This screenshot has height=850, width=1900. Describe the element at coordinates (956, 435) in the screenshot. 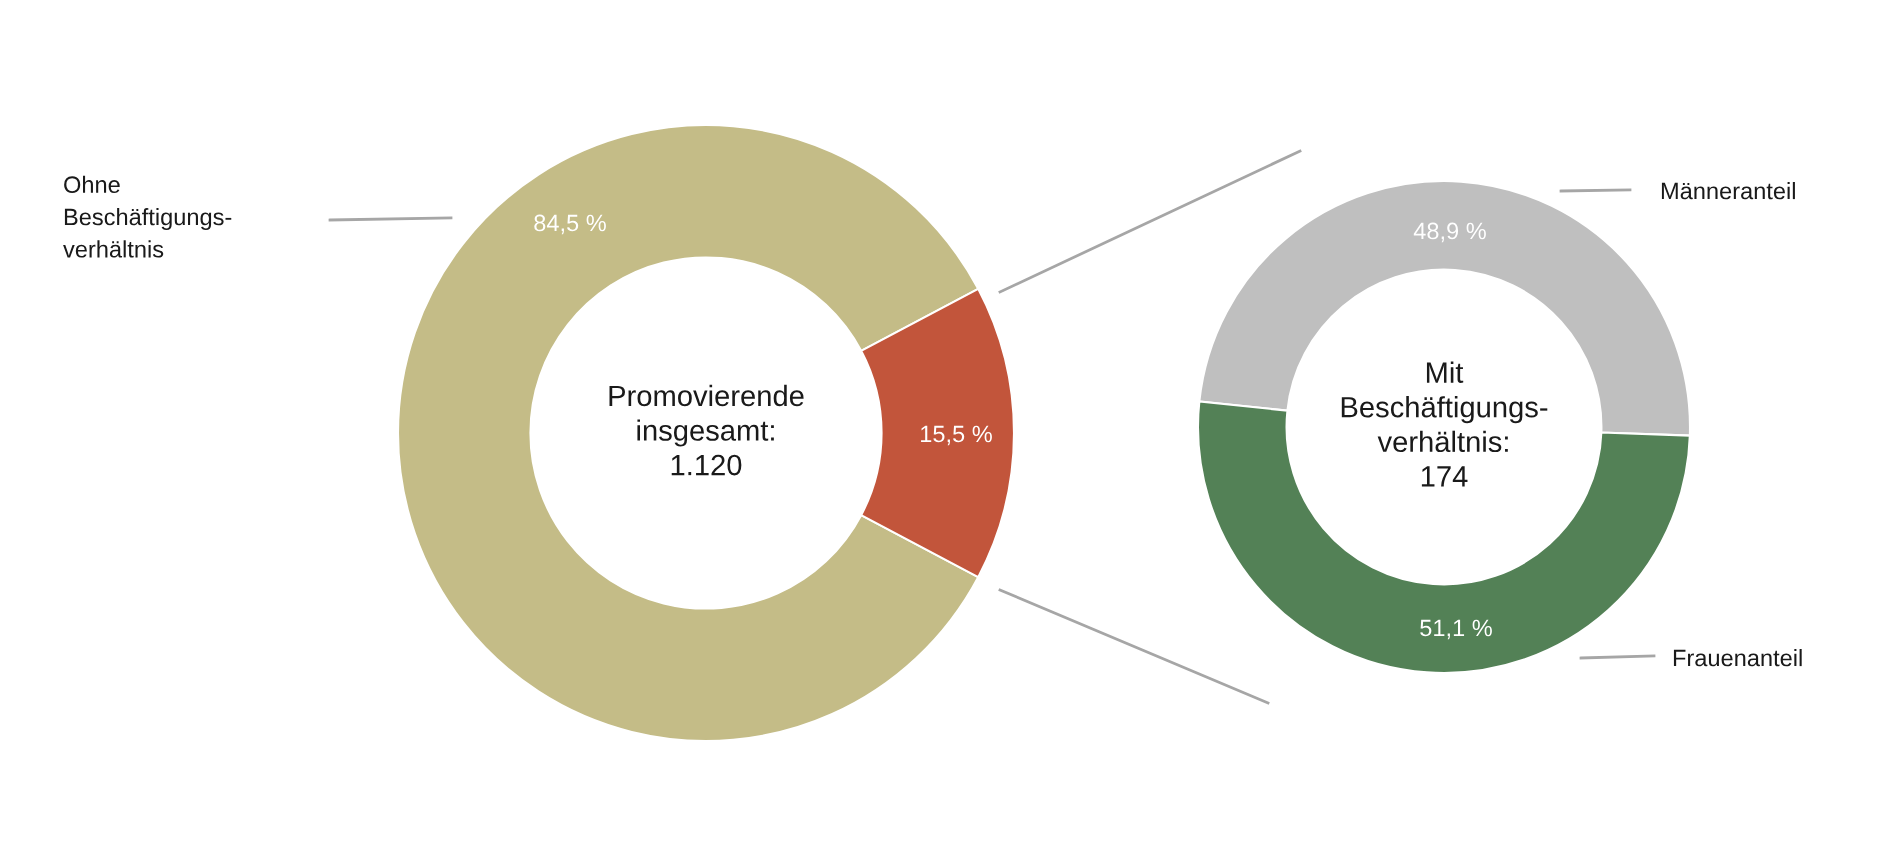

I see `data-label: 15,5 %` at that location.